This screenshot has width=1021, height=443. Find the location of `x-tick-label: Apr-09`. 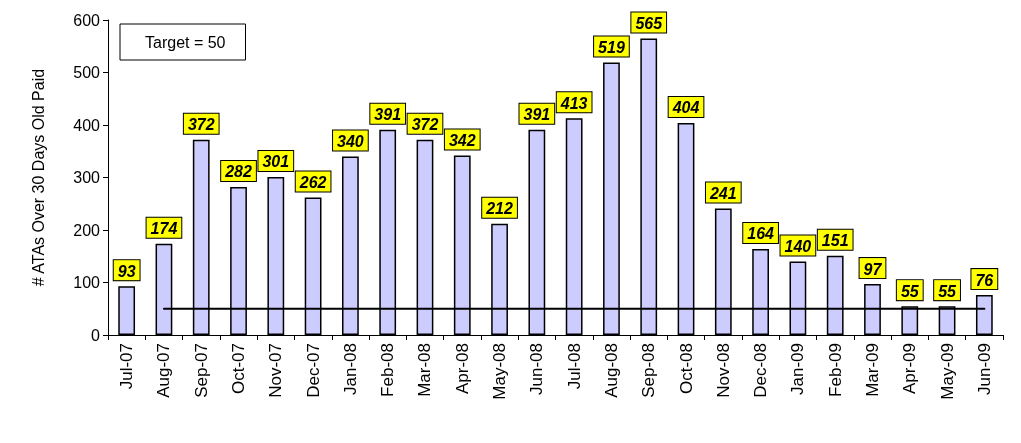

x-tick-label: Apr-09 is located at coordinates (910, 369).